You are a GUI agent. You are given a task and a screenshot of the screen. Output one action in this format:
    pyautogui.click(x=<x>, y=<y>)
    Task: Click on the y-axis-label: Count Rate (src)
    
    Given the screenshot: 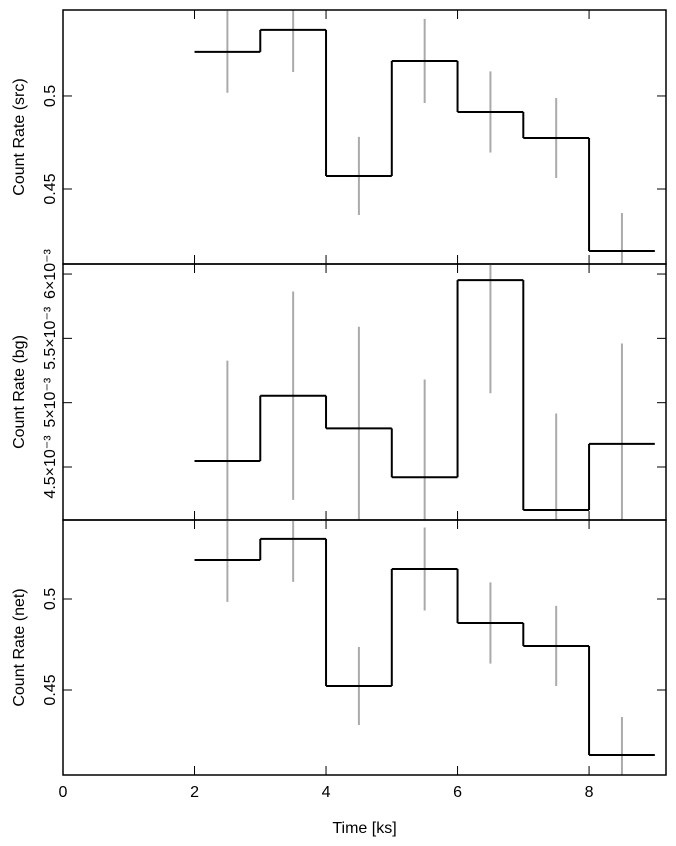 What is the action you would take?
    pyautogui.click(x=19, y=136)
    